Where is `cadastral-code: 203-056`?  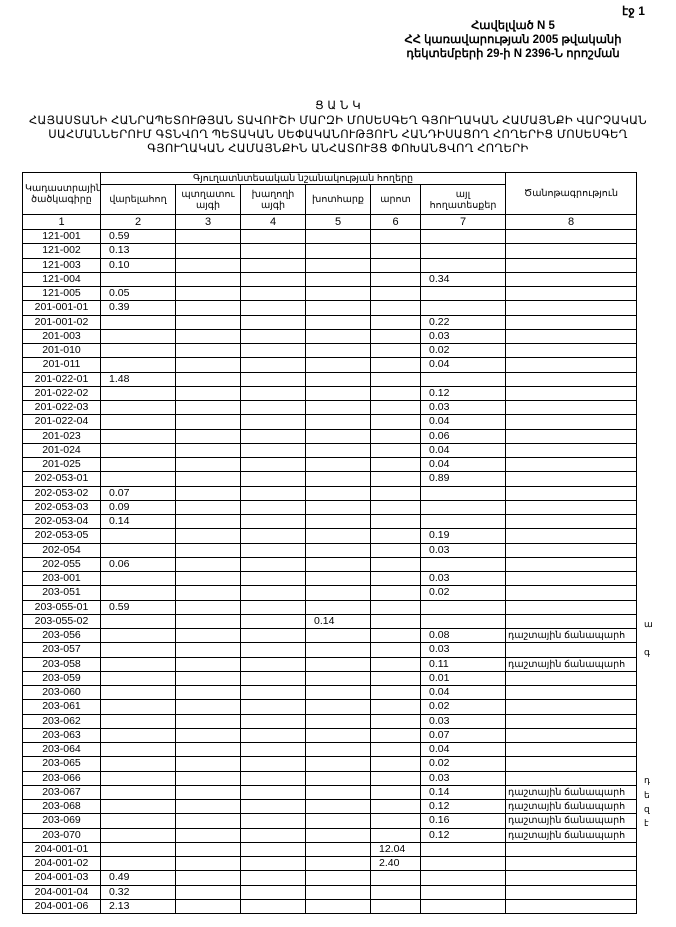 cadastral-code: 203-056 is located at coordinates (61, 635).